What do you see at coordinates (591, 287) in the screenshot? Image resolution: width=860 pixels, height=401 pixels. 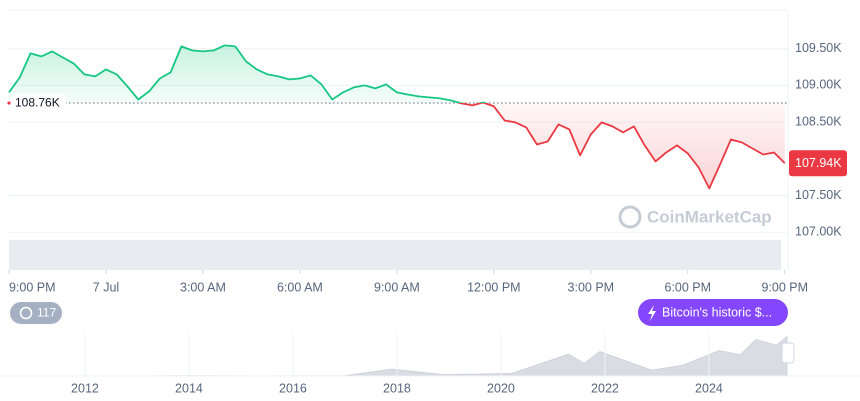 I see `x-tick-label: 3:00 PM` at bounding box center [591, 287].